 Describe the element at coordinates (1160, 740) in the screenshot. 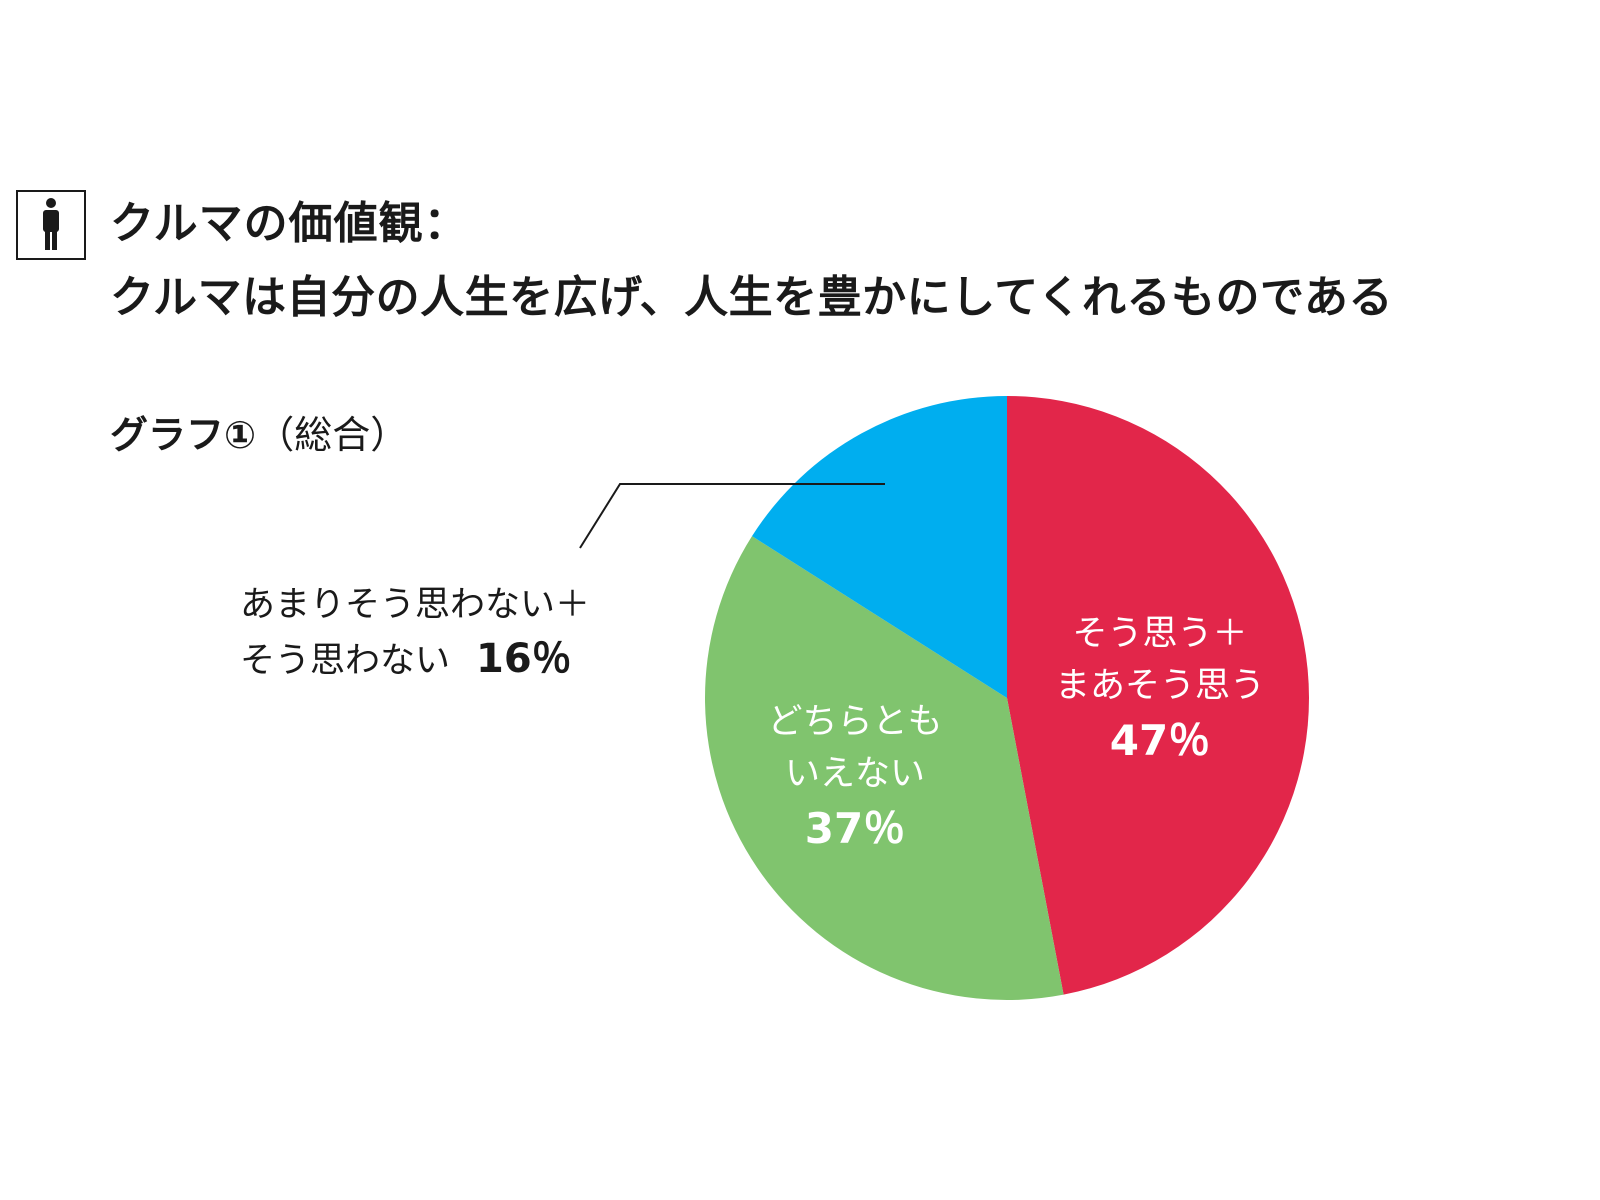

I see `slice-value-agree: 47％` at that location.